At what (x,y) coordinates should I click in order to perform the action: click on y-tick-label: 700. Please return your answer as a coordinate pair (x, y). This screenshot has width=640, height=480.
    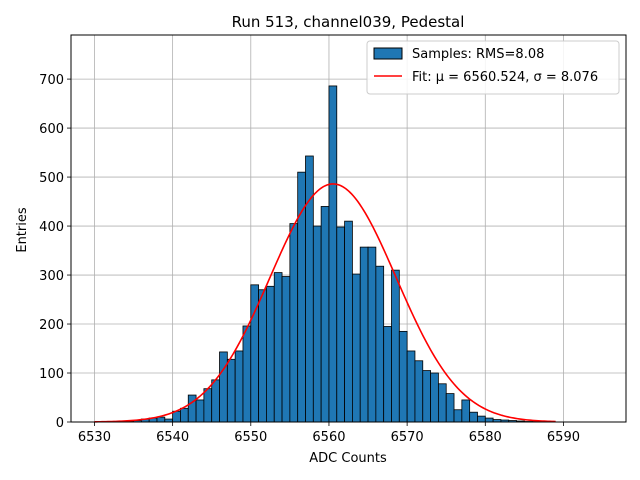
    Looking at the image, I should click on (51, 80).